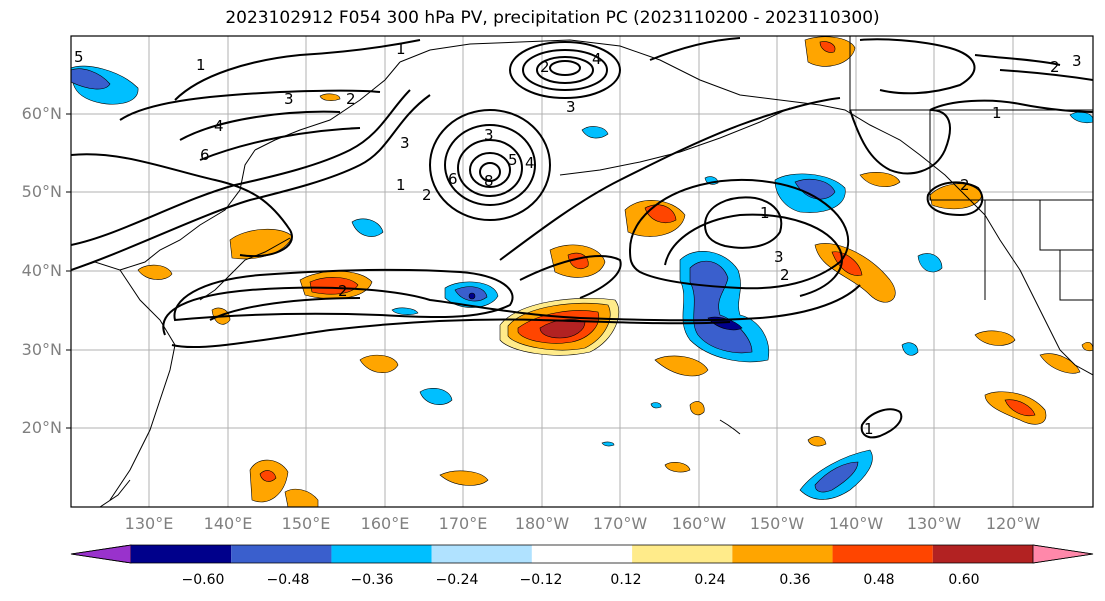  What do you see at coordinates (541, 580) in the screenshot?
I see `colorbar-tick: −0.12` at bounding box center [541, 580].